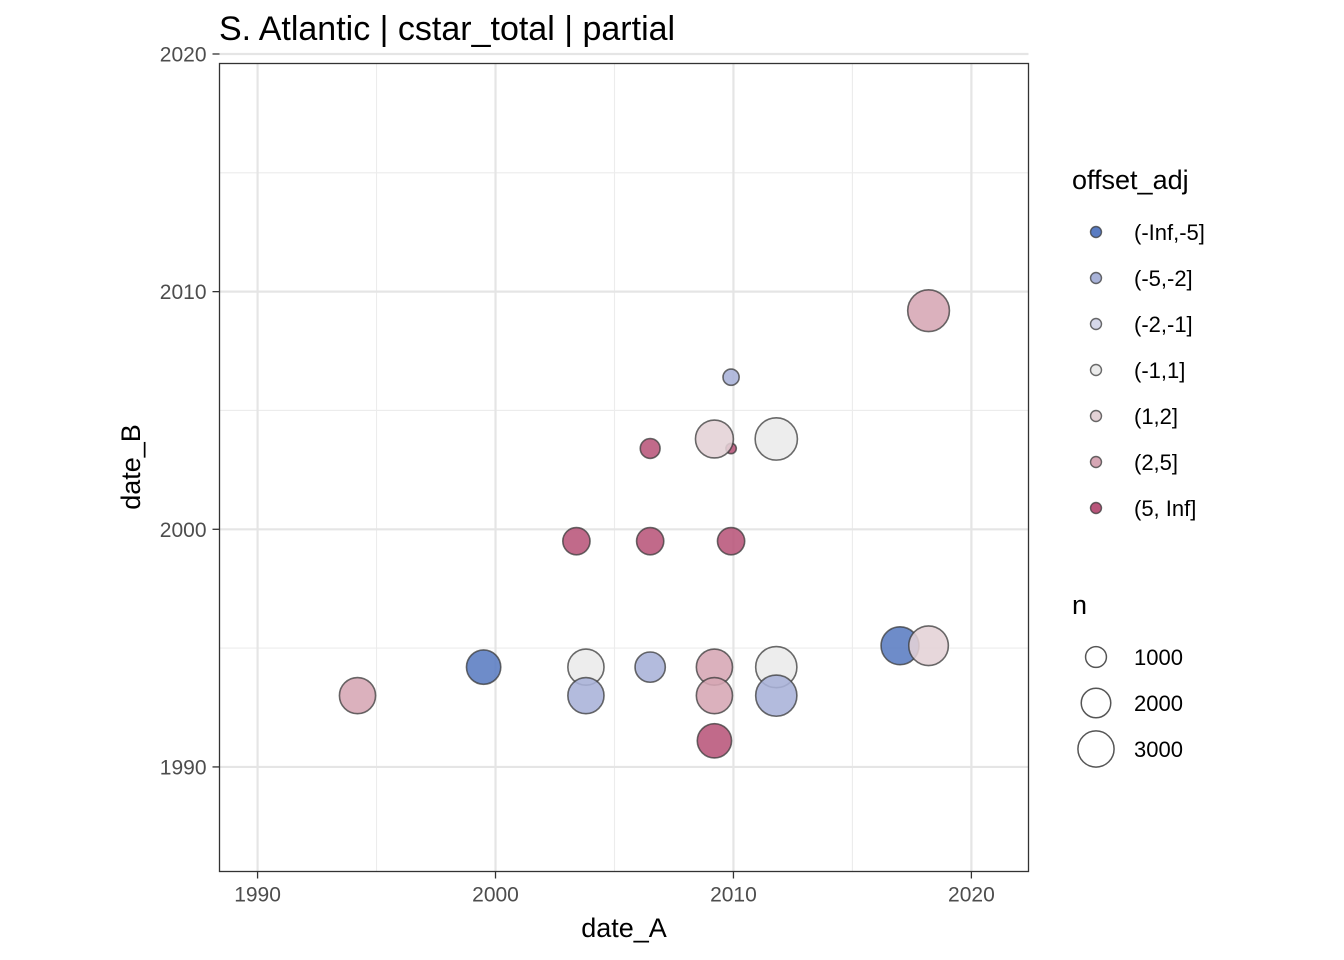 The width and height of the screenshot is (1344, 960). What do you see at coordinates (1158, 703) in the screenshot?
I see `size-legend-label: 2000` at bounding box center [1158, 703].